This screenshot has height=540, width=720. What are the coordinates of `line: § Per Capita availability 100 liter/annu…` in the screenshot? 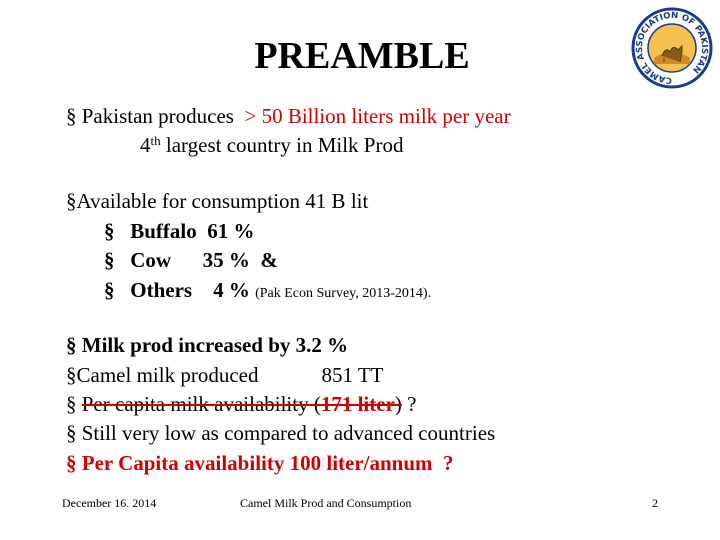 It's located at (260, 463).